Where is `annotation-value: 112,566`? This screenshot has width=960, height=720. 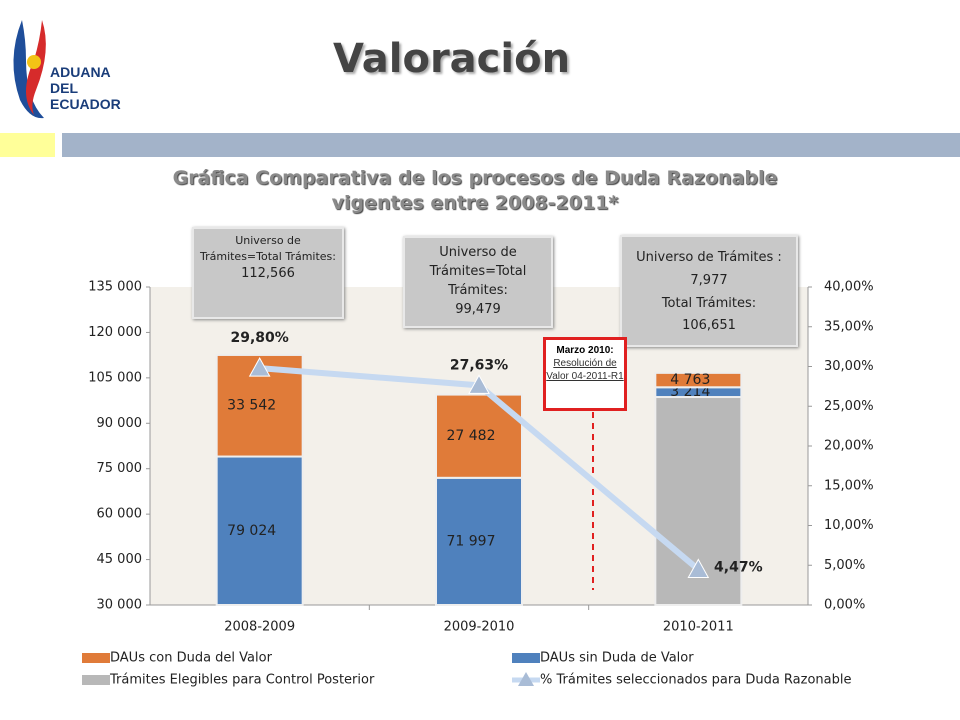 annotation-value: 112,566 is located at coordinates (268, 273).